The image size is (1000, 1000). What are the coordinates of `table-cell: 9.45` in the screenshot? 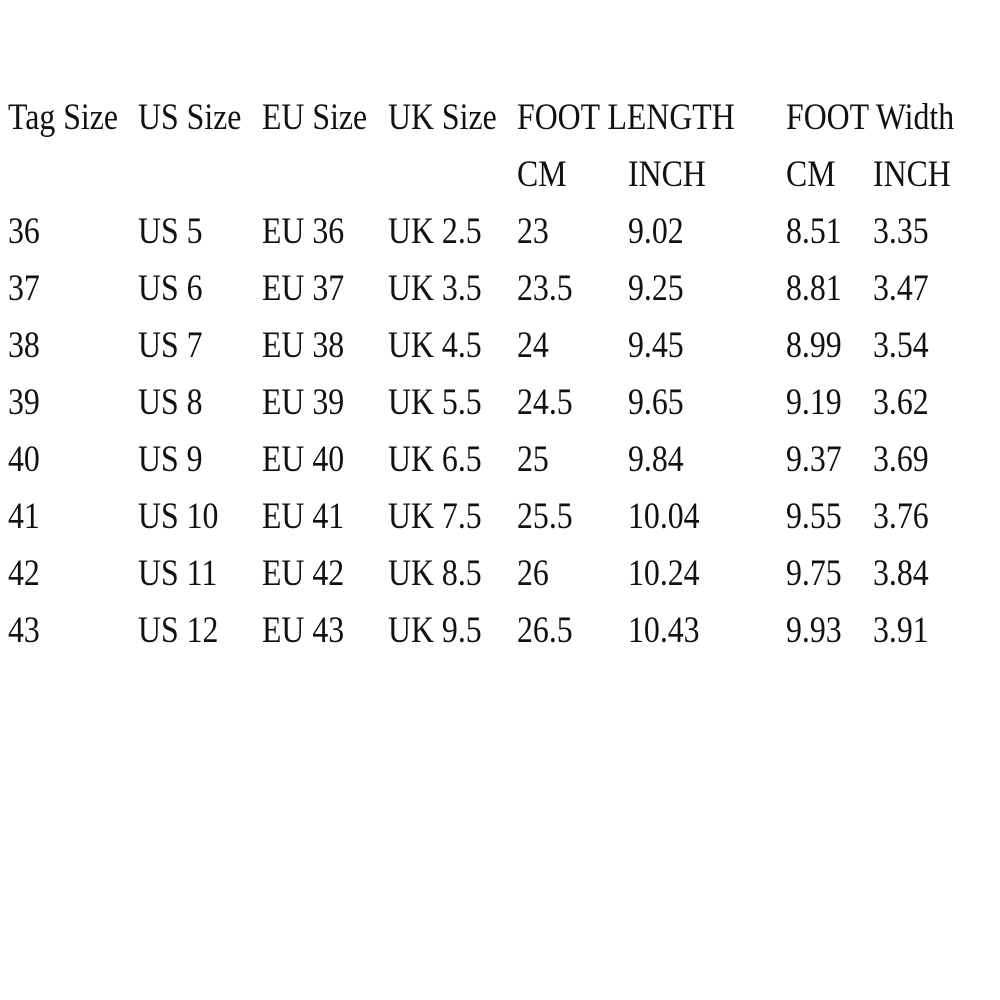 It's located at (656, 345).